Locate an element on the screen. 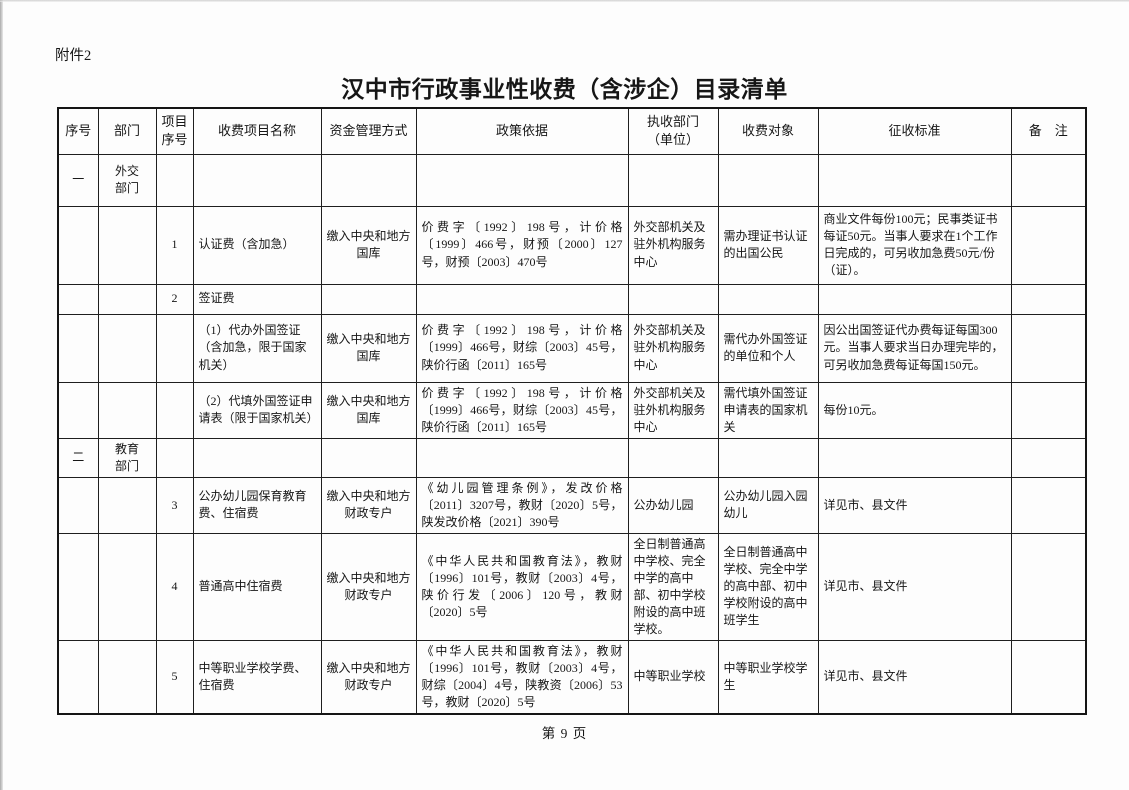  table-cell: 需代办外国签证的单位和个人 is located at coordinates (768, 348).